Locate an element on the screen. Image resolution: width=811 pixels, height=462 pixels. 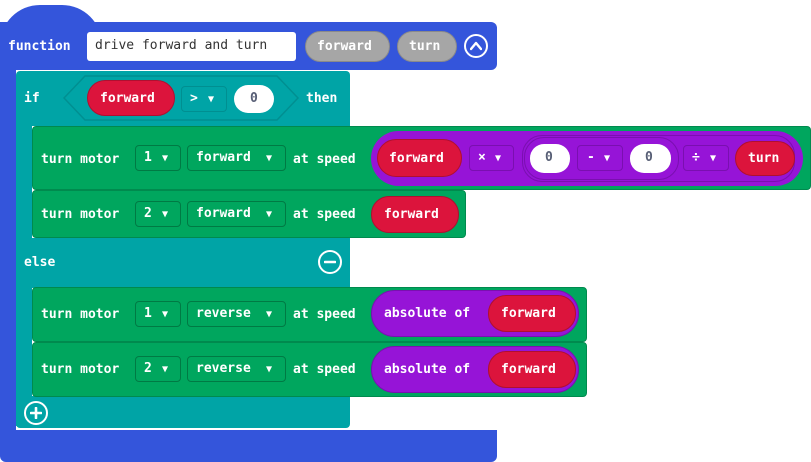
multiply-operator-dropdown: × ▼ is located at coordinates (491, 158).